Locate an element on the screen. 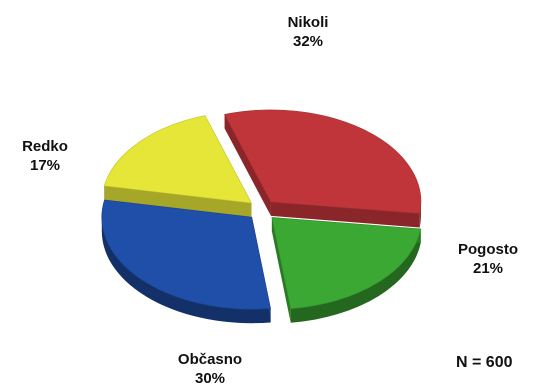 The width and height of the screenshot is (555, 388). pie-slice-pogosto is located at coordinates (346, 270).